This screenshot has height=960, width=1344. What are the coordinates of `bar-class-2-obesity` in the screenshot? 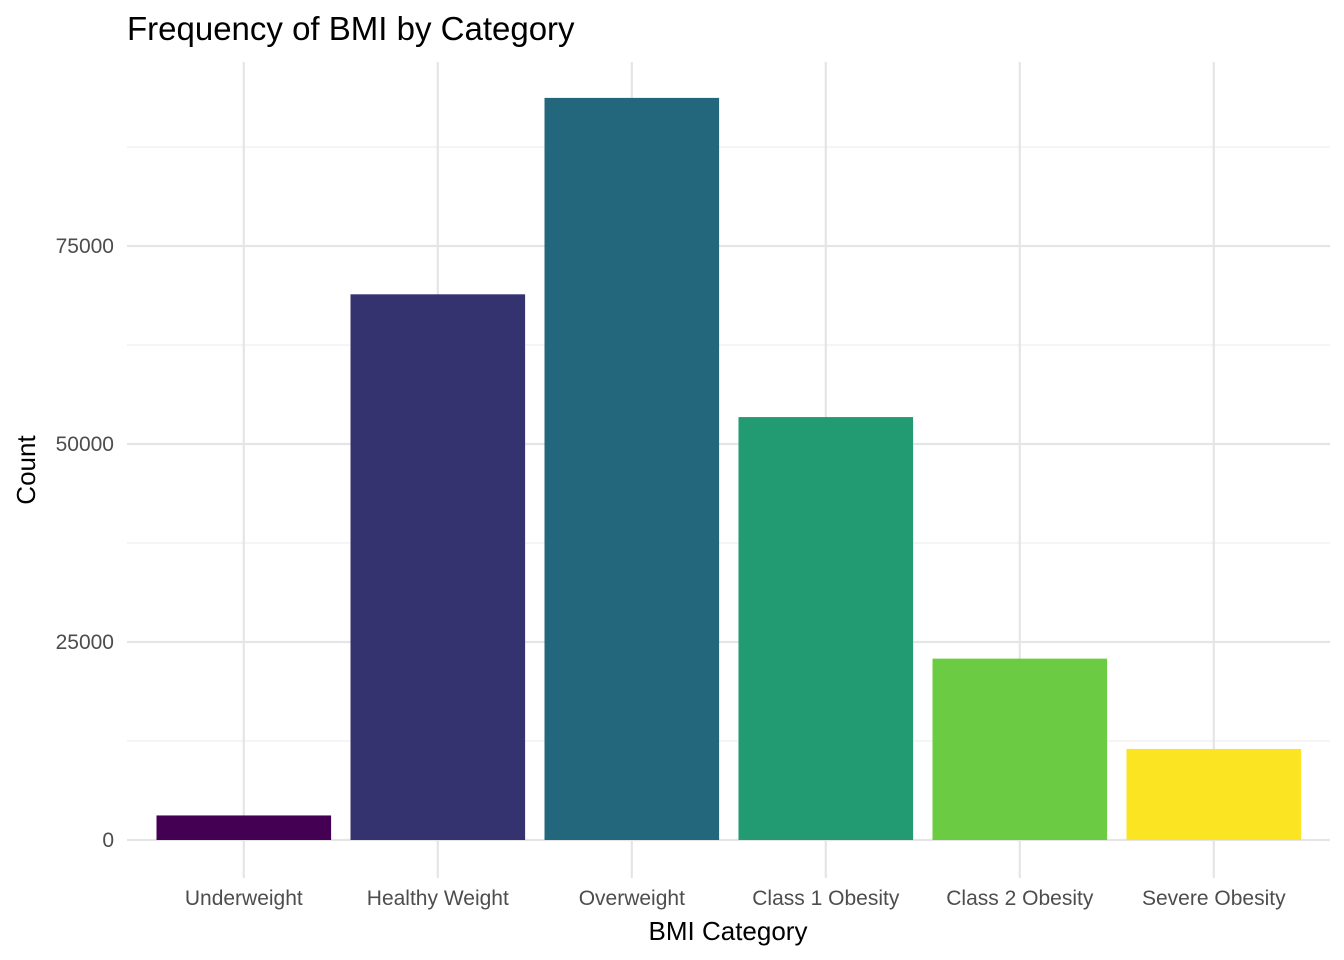 It's located at (1020, 749).